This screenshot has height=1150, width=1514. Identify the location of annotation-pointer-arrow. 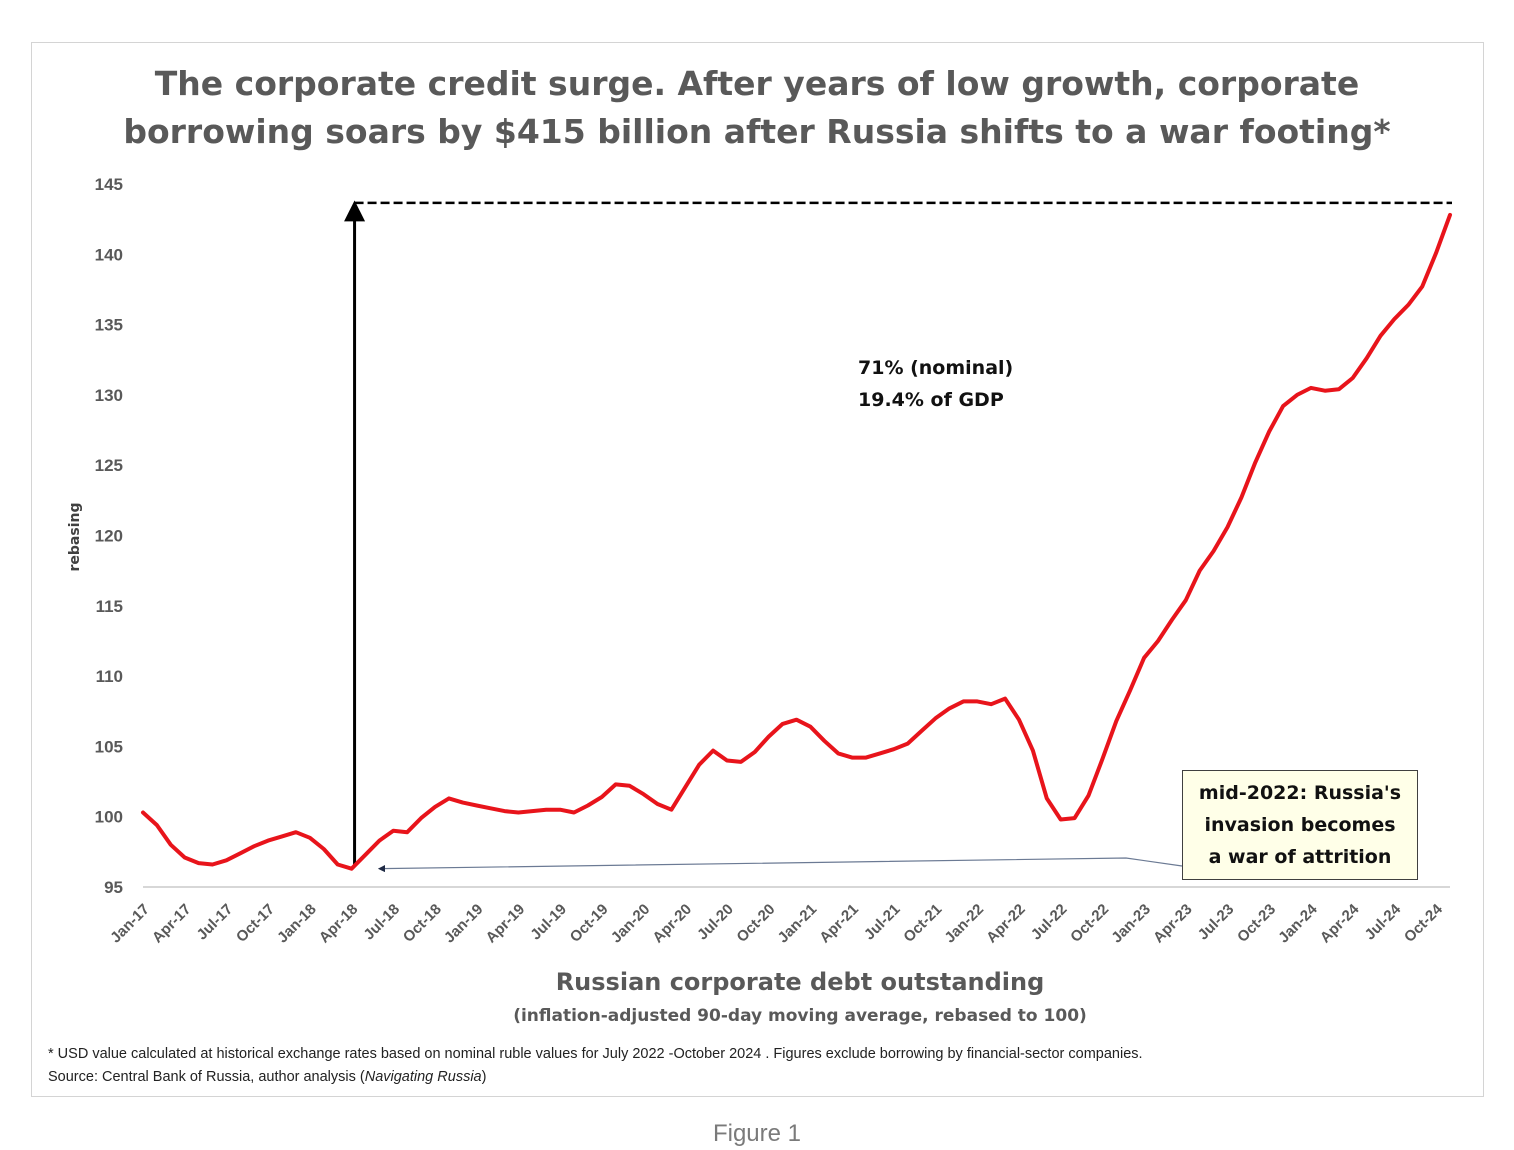
(780, 865).